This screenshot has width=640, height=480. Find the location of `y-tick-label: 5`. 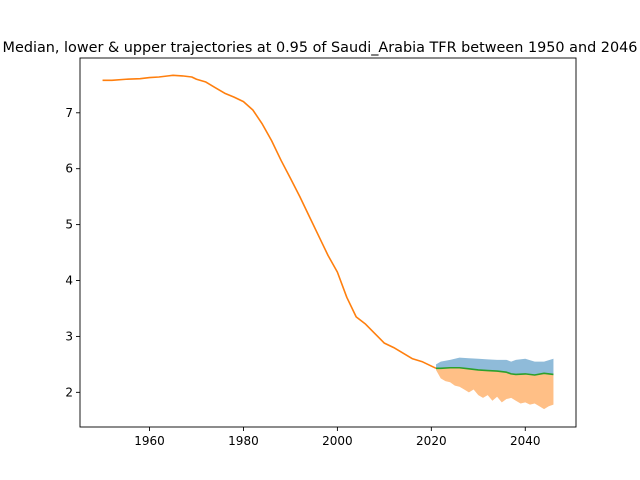

y-tick-label: 5 is located at coordinates (69, 225).